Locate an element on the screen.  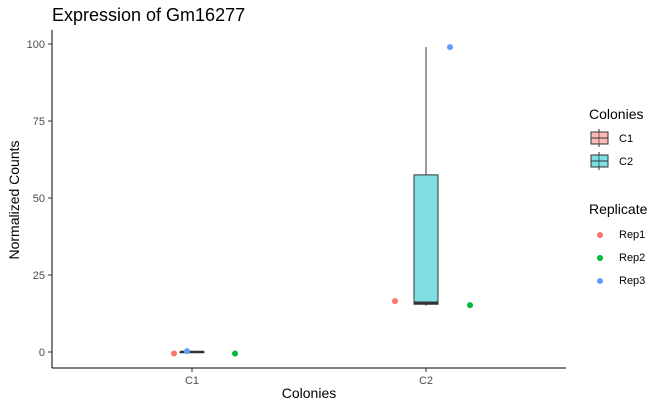
y-tick-label-25: 25 is located at coordinates (39, 276).